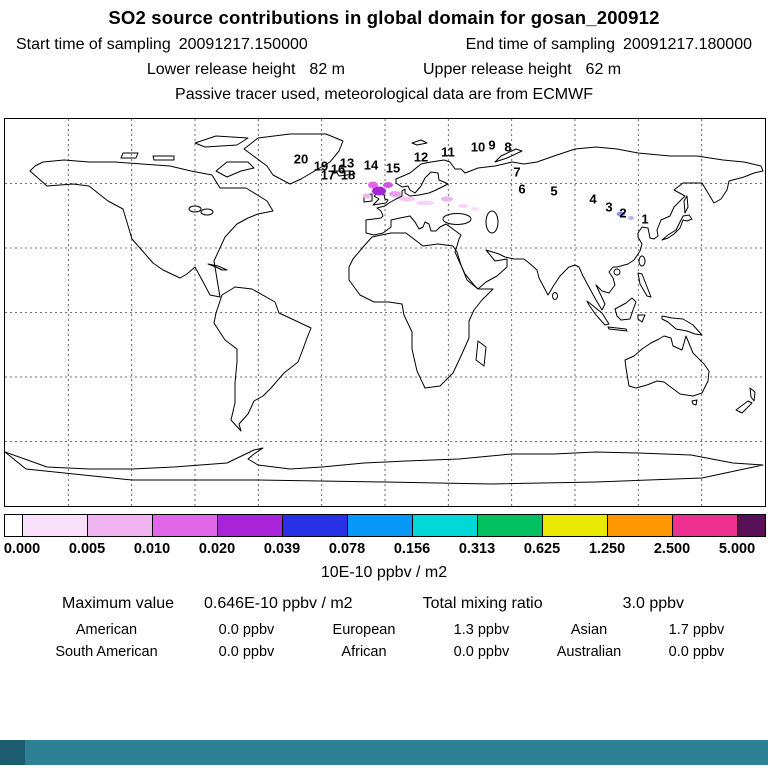 This screenshot has width=768, height=768. Describe the element at coordinates (364, 630) in the screenshot. I see `contribution-region-label: European` at that location.